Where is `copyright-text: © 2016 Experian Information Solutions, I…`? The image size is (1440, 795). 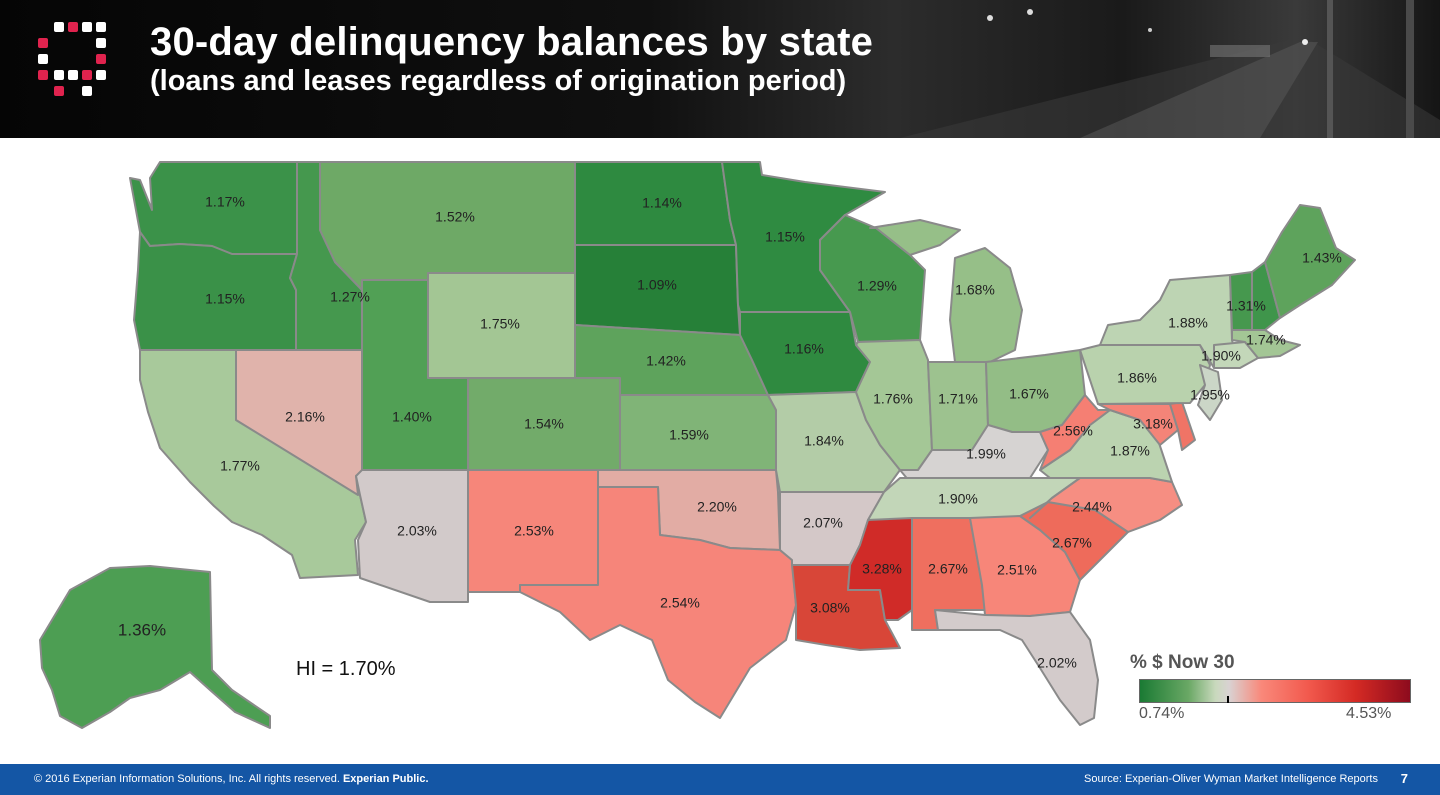
copyright-text: © 2016 Experian Information Solutions, I… is located at coordinates (231, 779).